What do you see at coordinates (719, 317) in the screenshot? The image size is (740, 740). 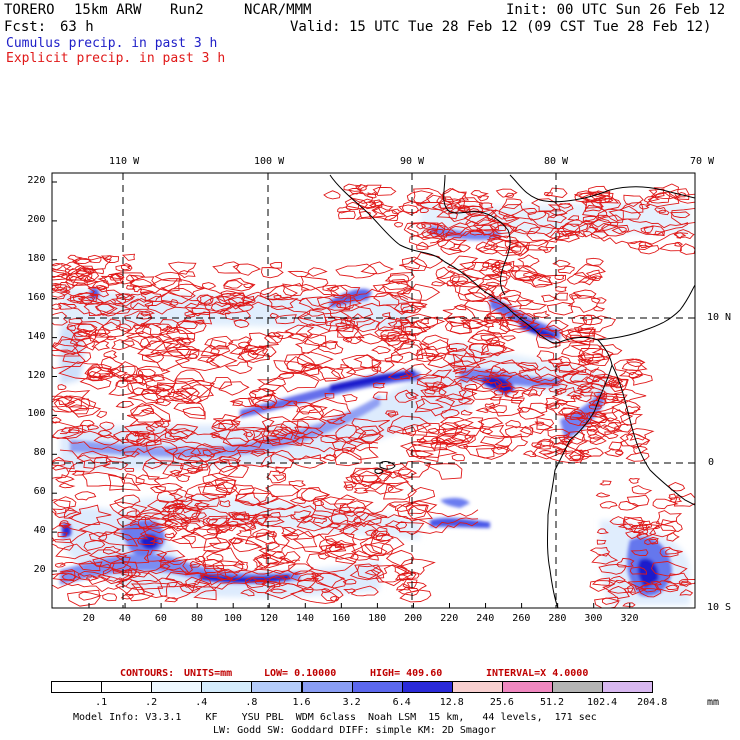 I see `lat-label-10n: 10 N` at bounding box center [719, 317].